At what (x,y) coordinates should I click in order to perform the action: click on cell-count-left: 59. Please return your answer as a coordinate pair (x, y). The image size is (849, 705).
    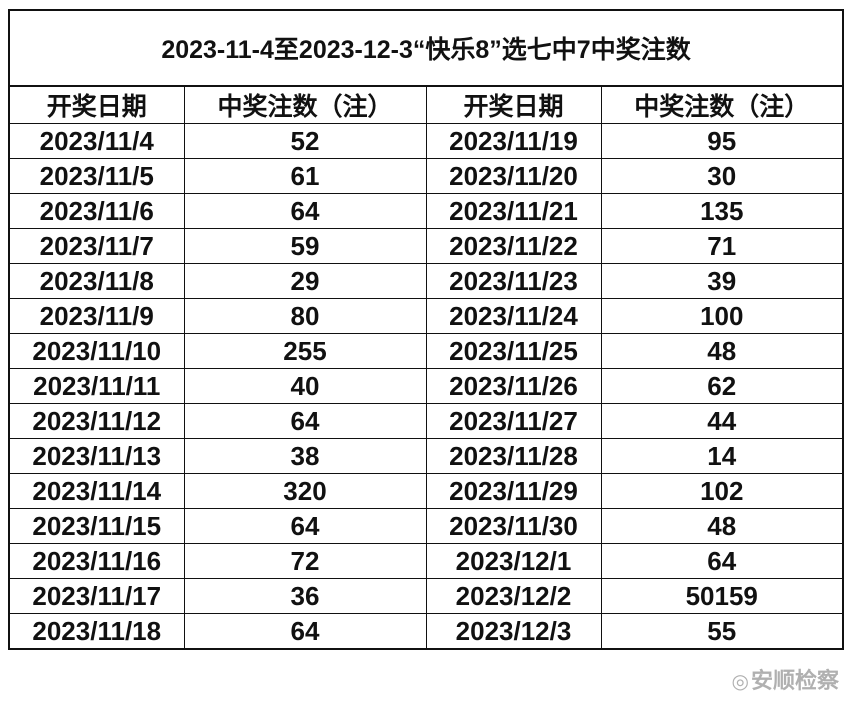
    Looking at the image, I should click on (305, 246).